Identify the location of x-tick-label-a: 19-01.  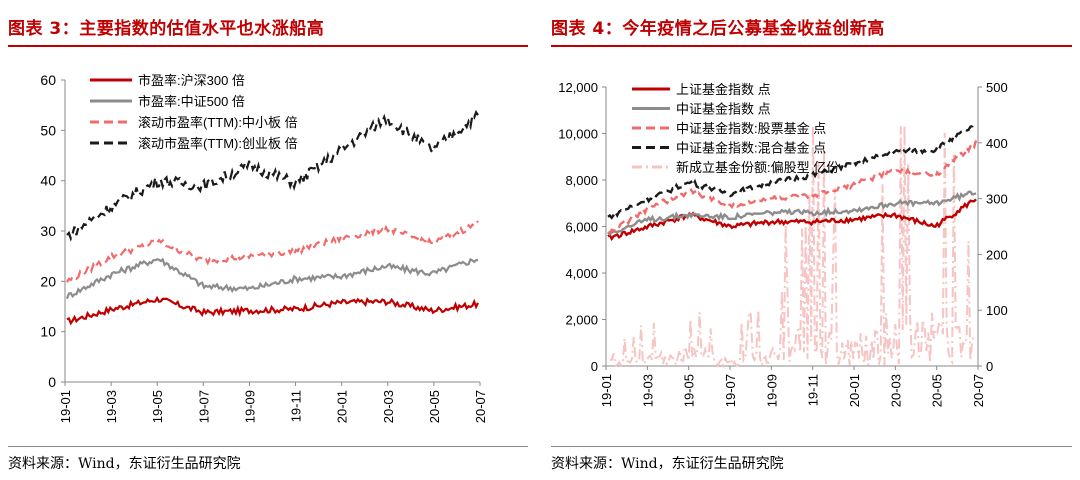
(65, 406).